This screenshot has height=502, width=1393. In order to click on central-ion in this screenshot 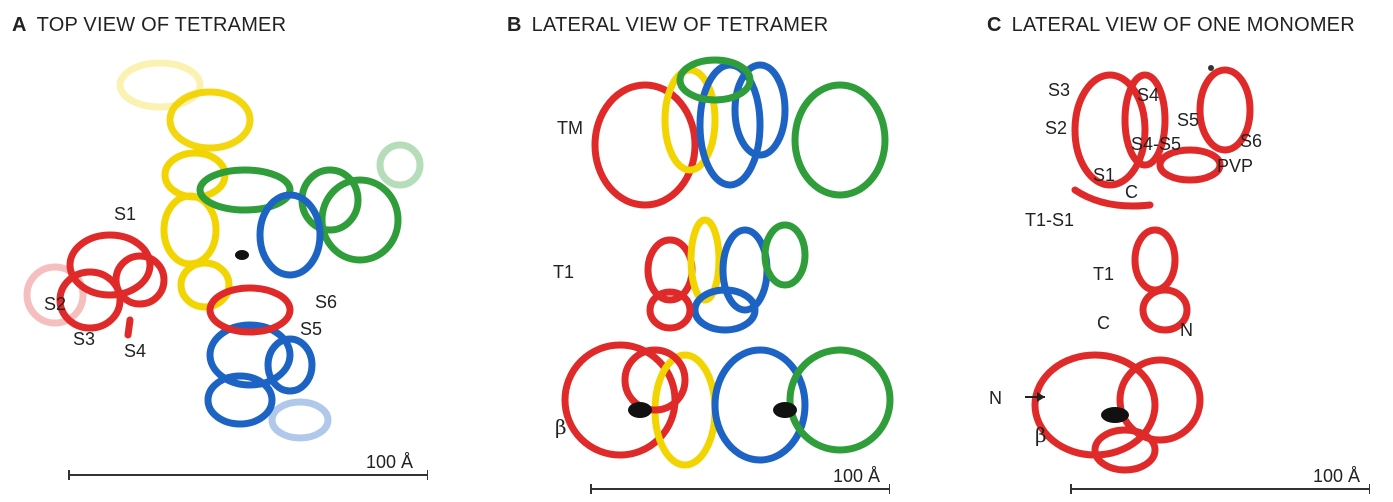, I will do `click(242, 255)`.